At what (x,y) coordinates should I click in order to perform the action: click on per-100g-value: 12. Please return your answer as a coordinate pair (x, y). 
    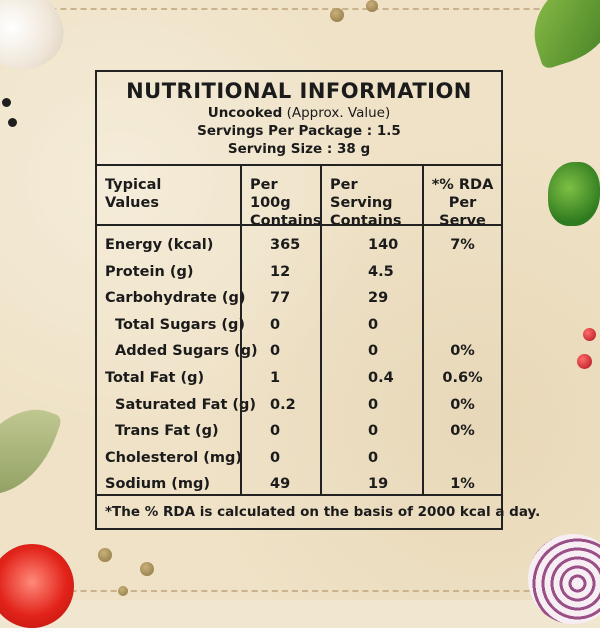
    Looking at the image, I should click on (280, 271).